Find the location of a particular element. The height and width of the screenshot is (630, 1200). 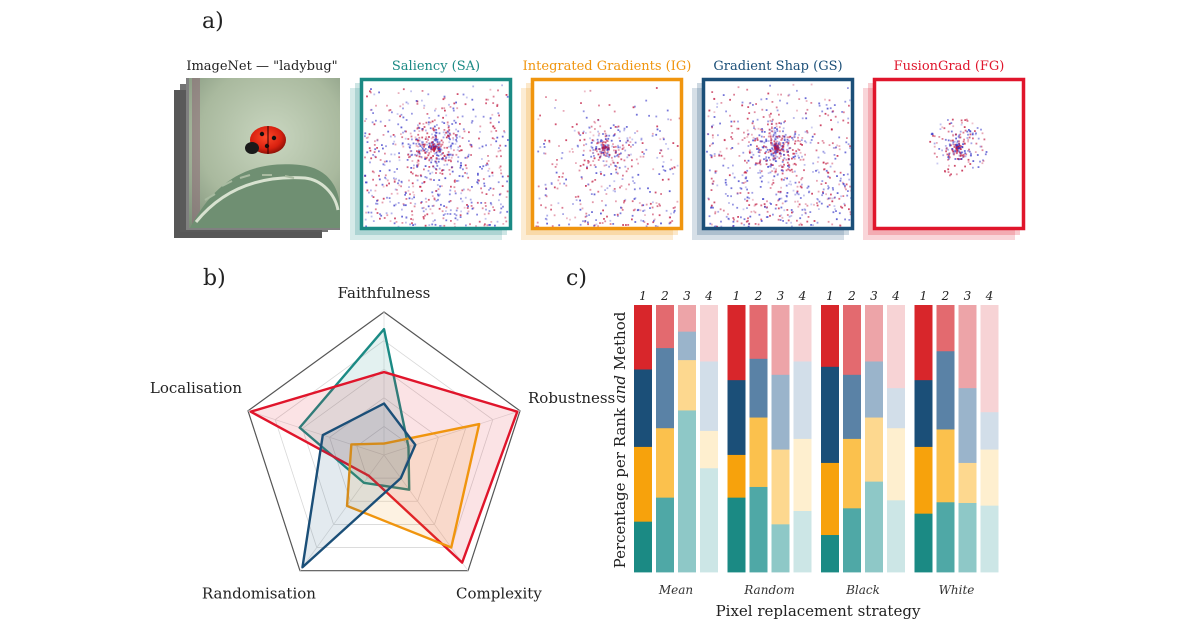

bar-group-black: 1 2 3 4 Black is located at coordinates (863, 443).